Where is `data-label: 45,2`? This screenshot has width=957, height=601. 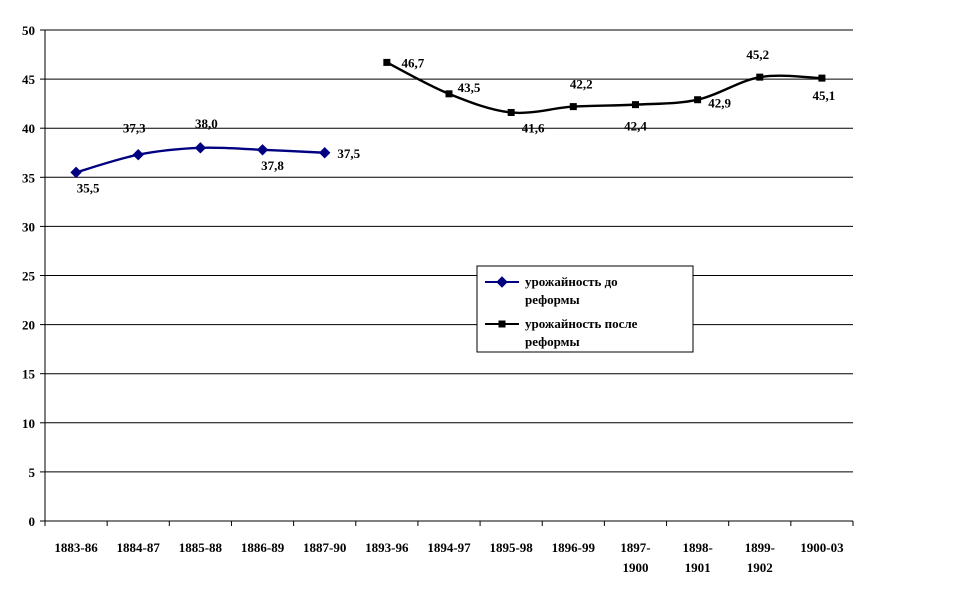 data-label: 45,2 is located at coordinates (757, 54).